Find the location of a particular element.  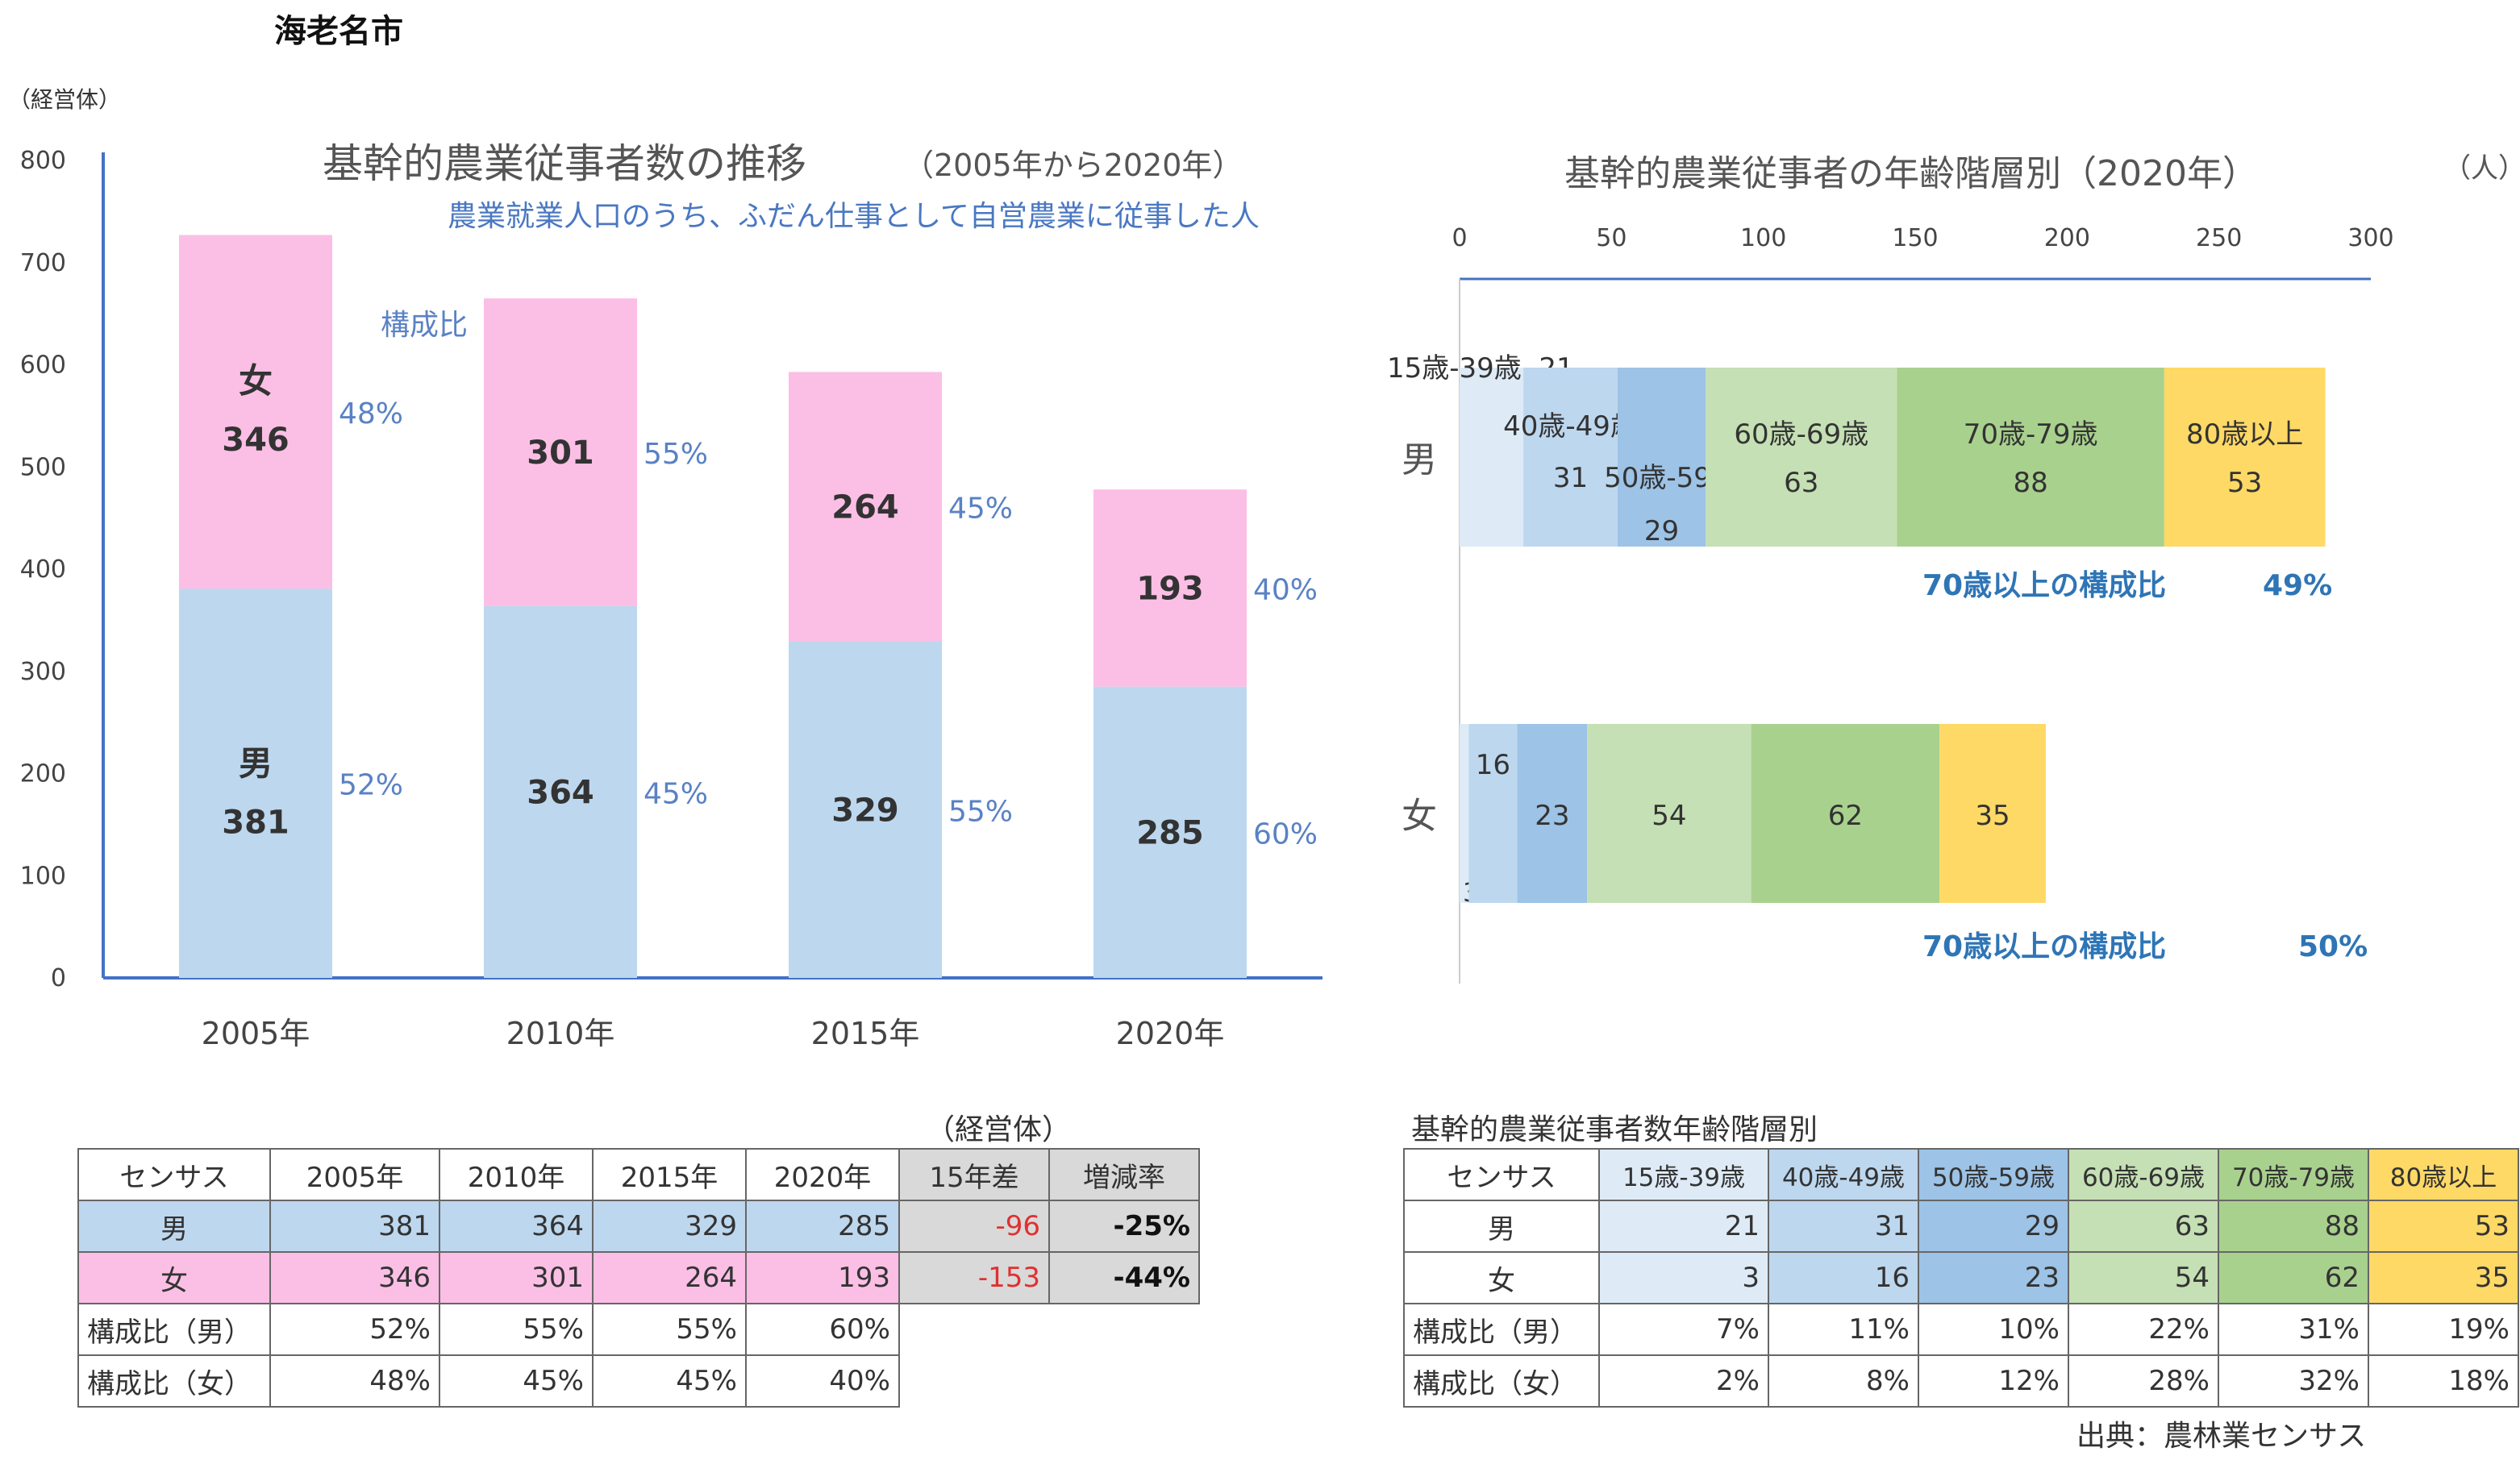

table-cell: 8% is located at coordinates (1843, 1381).